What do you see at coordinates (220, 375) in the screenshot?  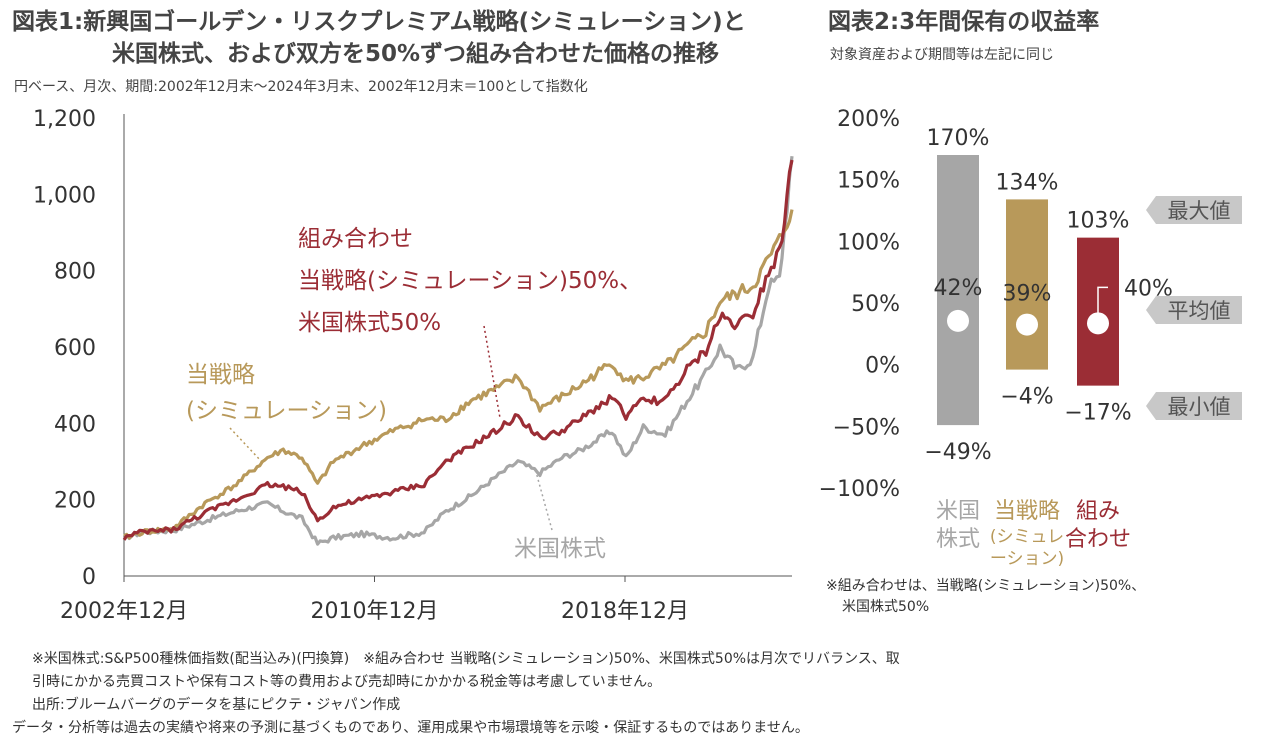 I see `annotation-strategy: 当戦略` at bounding box center [220, 375].